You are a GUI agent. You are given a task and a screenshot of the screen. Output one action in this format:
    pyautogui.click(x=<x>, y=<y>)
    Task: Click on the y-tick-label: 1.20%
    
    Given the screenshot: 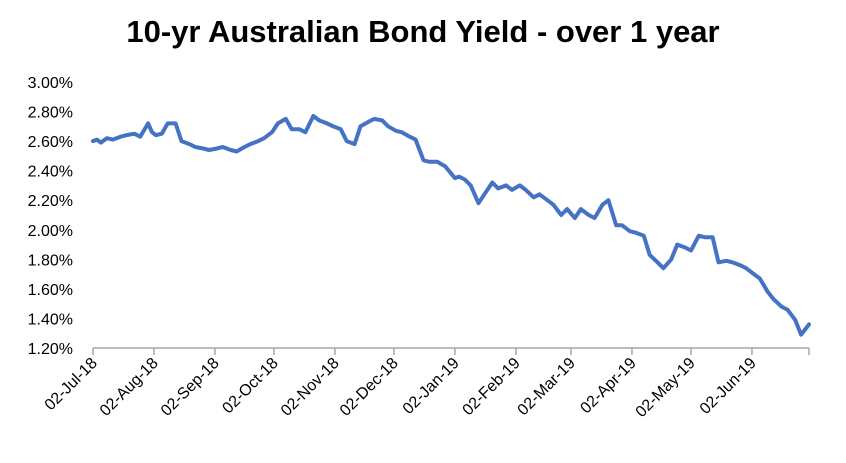 What is the action you would take?
    pyautogui.click(x=50, y=349)
    